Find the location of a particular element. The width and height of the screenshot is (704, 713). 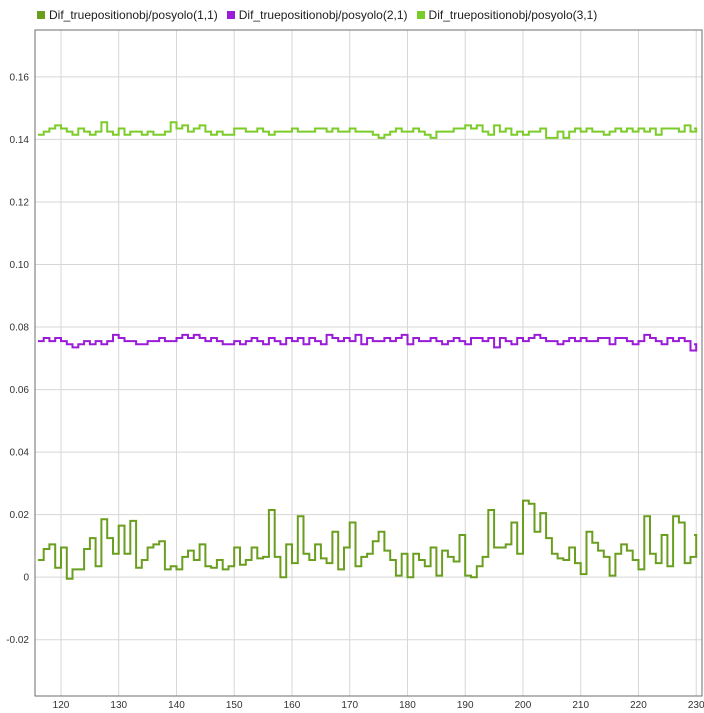

y-tick-label: 0.08 is located at coordinates (20, 328).